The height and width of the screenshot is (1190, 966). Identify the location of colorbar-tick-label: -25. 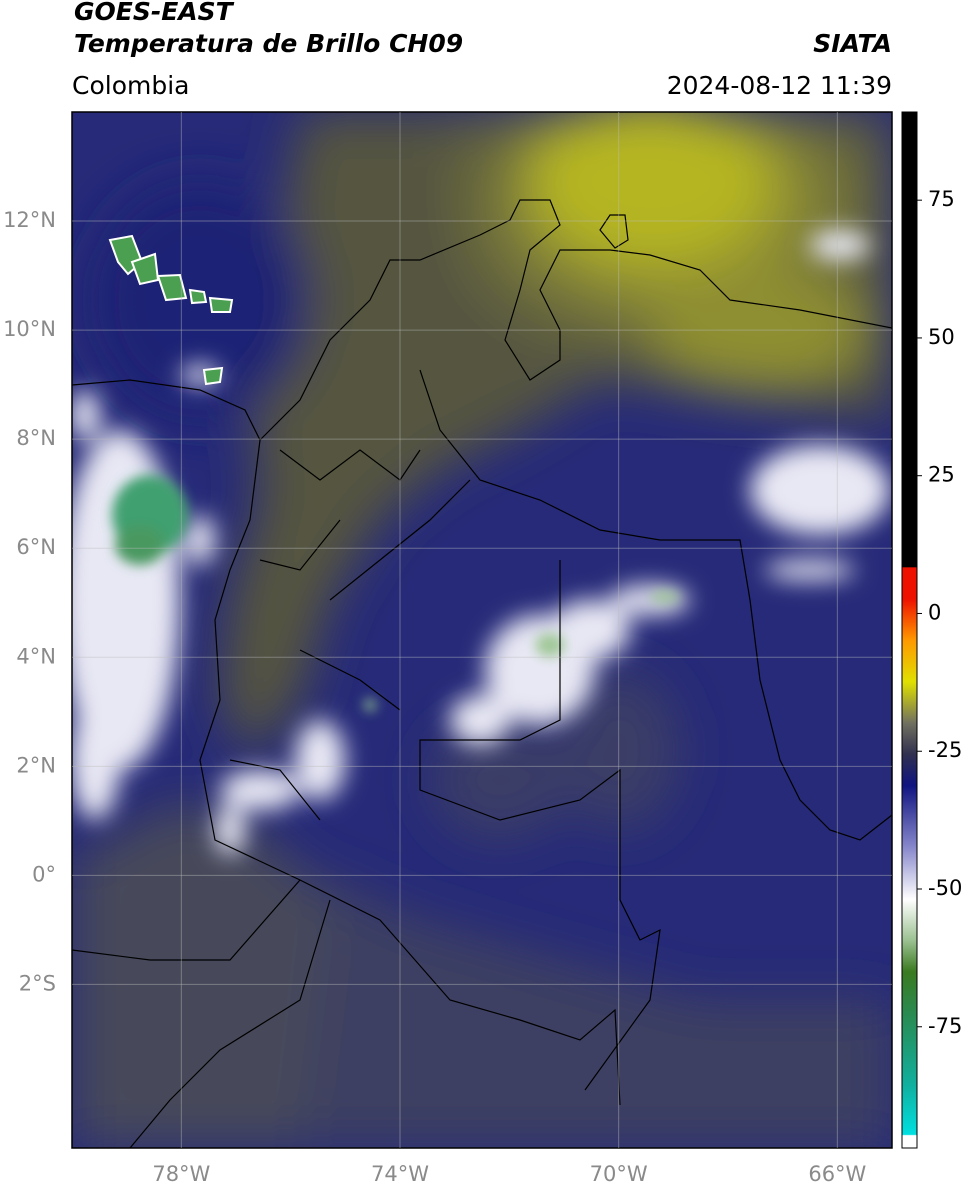
(945, 750).